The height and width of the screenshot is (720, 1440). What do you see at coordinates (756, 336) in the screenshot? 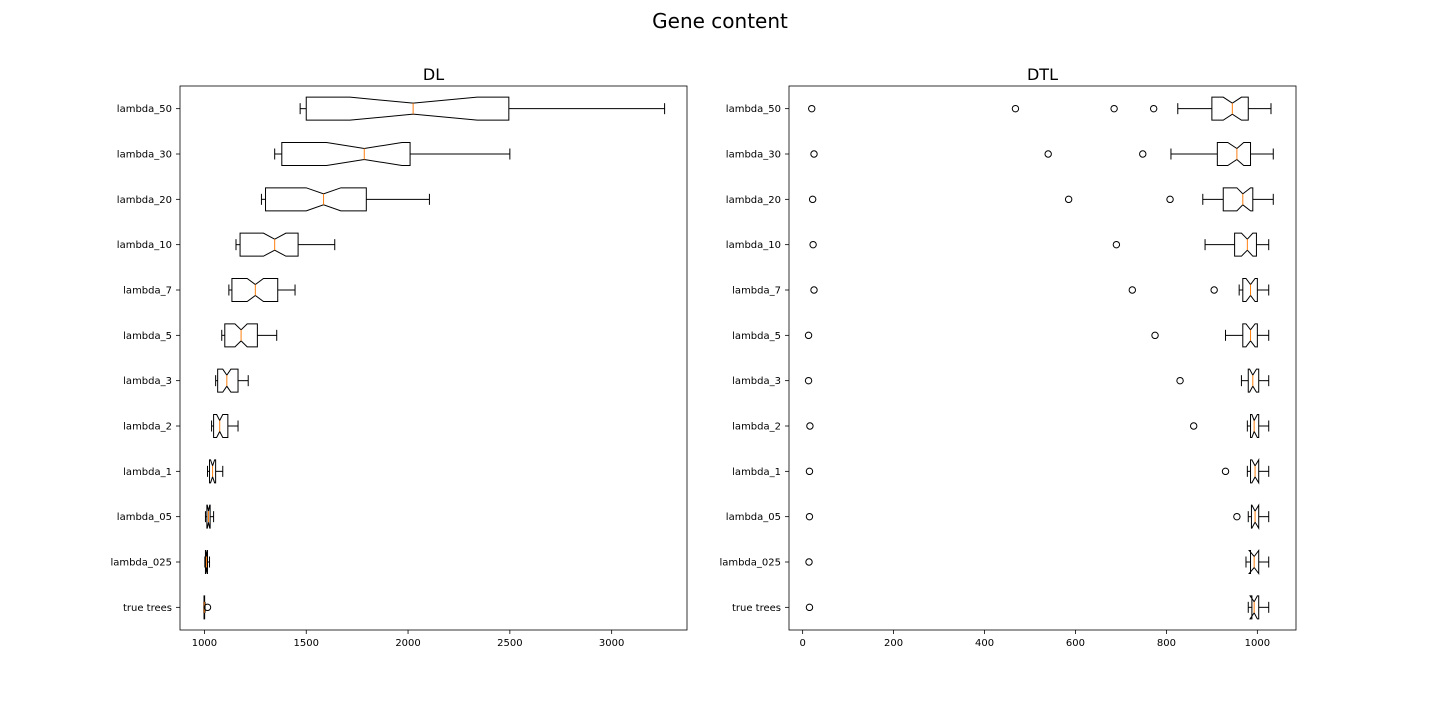
I see `dtl-y-tick-label: lambda_5` at bounding box center [756, 336].